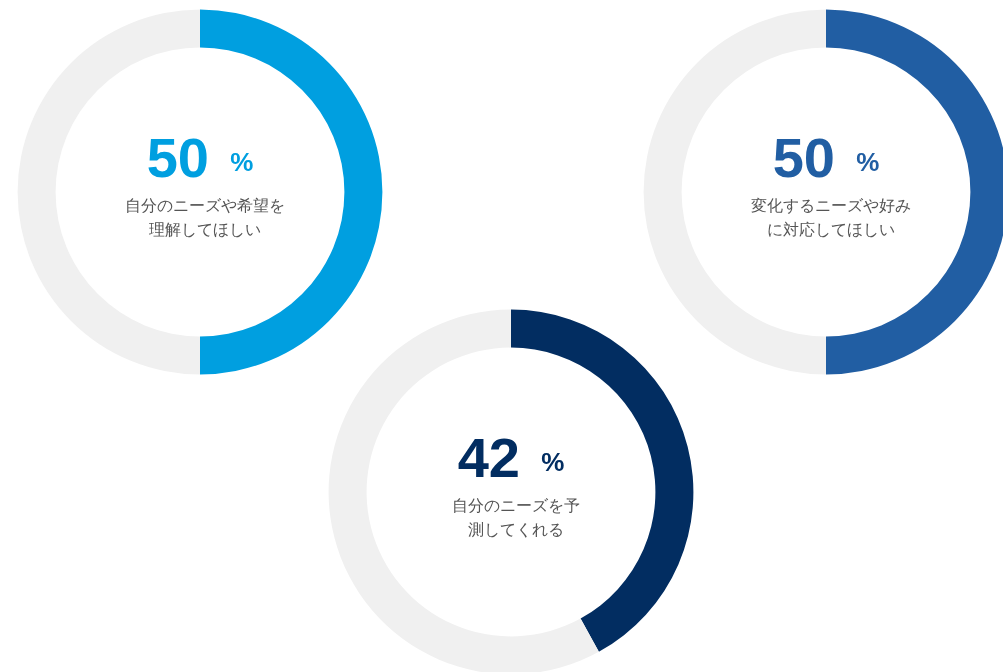  Describe the element at coordinates (511, 457) in the screenshot. I see `data-label: 42 %` at that location.